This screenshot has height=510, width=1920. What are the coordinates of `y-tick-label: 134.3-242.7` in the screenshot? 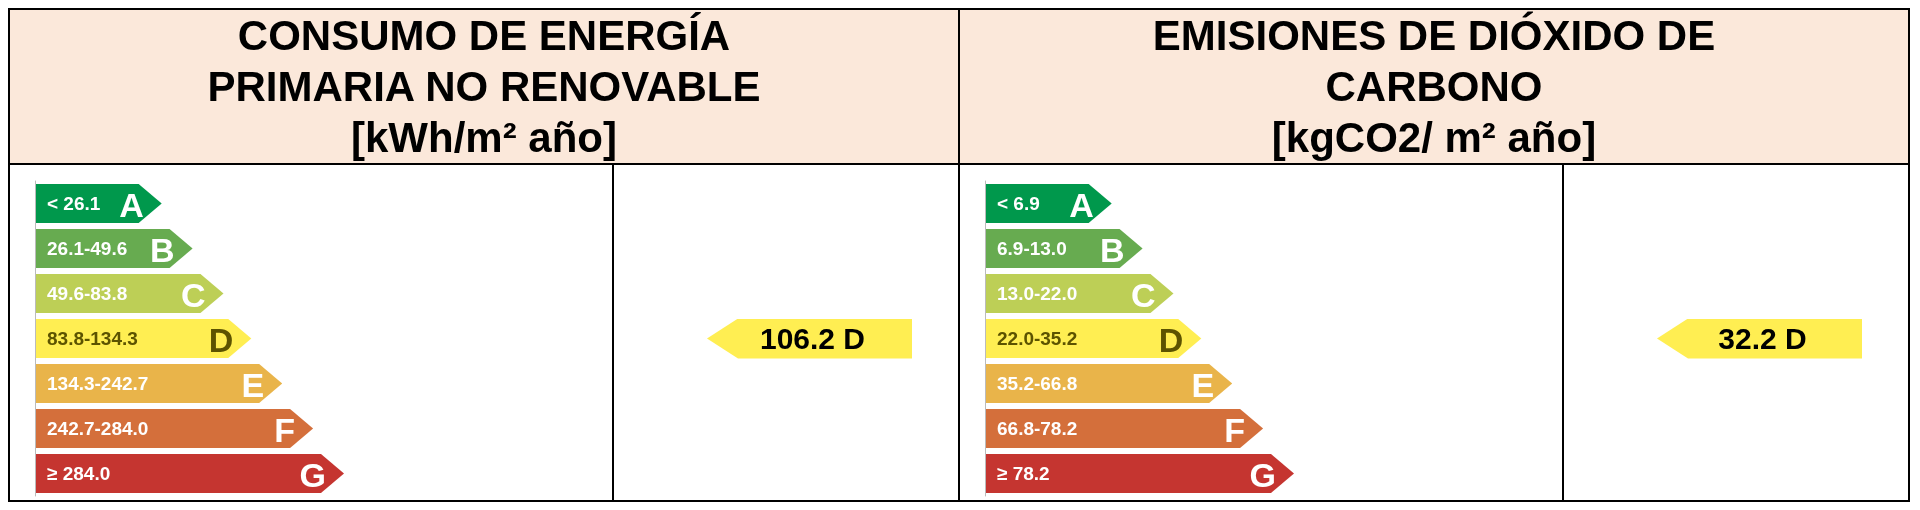 It's located at (98, 383).